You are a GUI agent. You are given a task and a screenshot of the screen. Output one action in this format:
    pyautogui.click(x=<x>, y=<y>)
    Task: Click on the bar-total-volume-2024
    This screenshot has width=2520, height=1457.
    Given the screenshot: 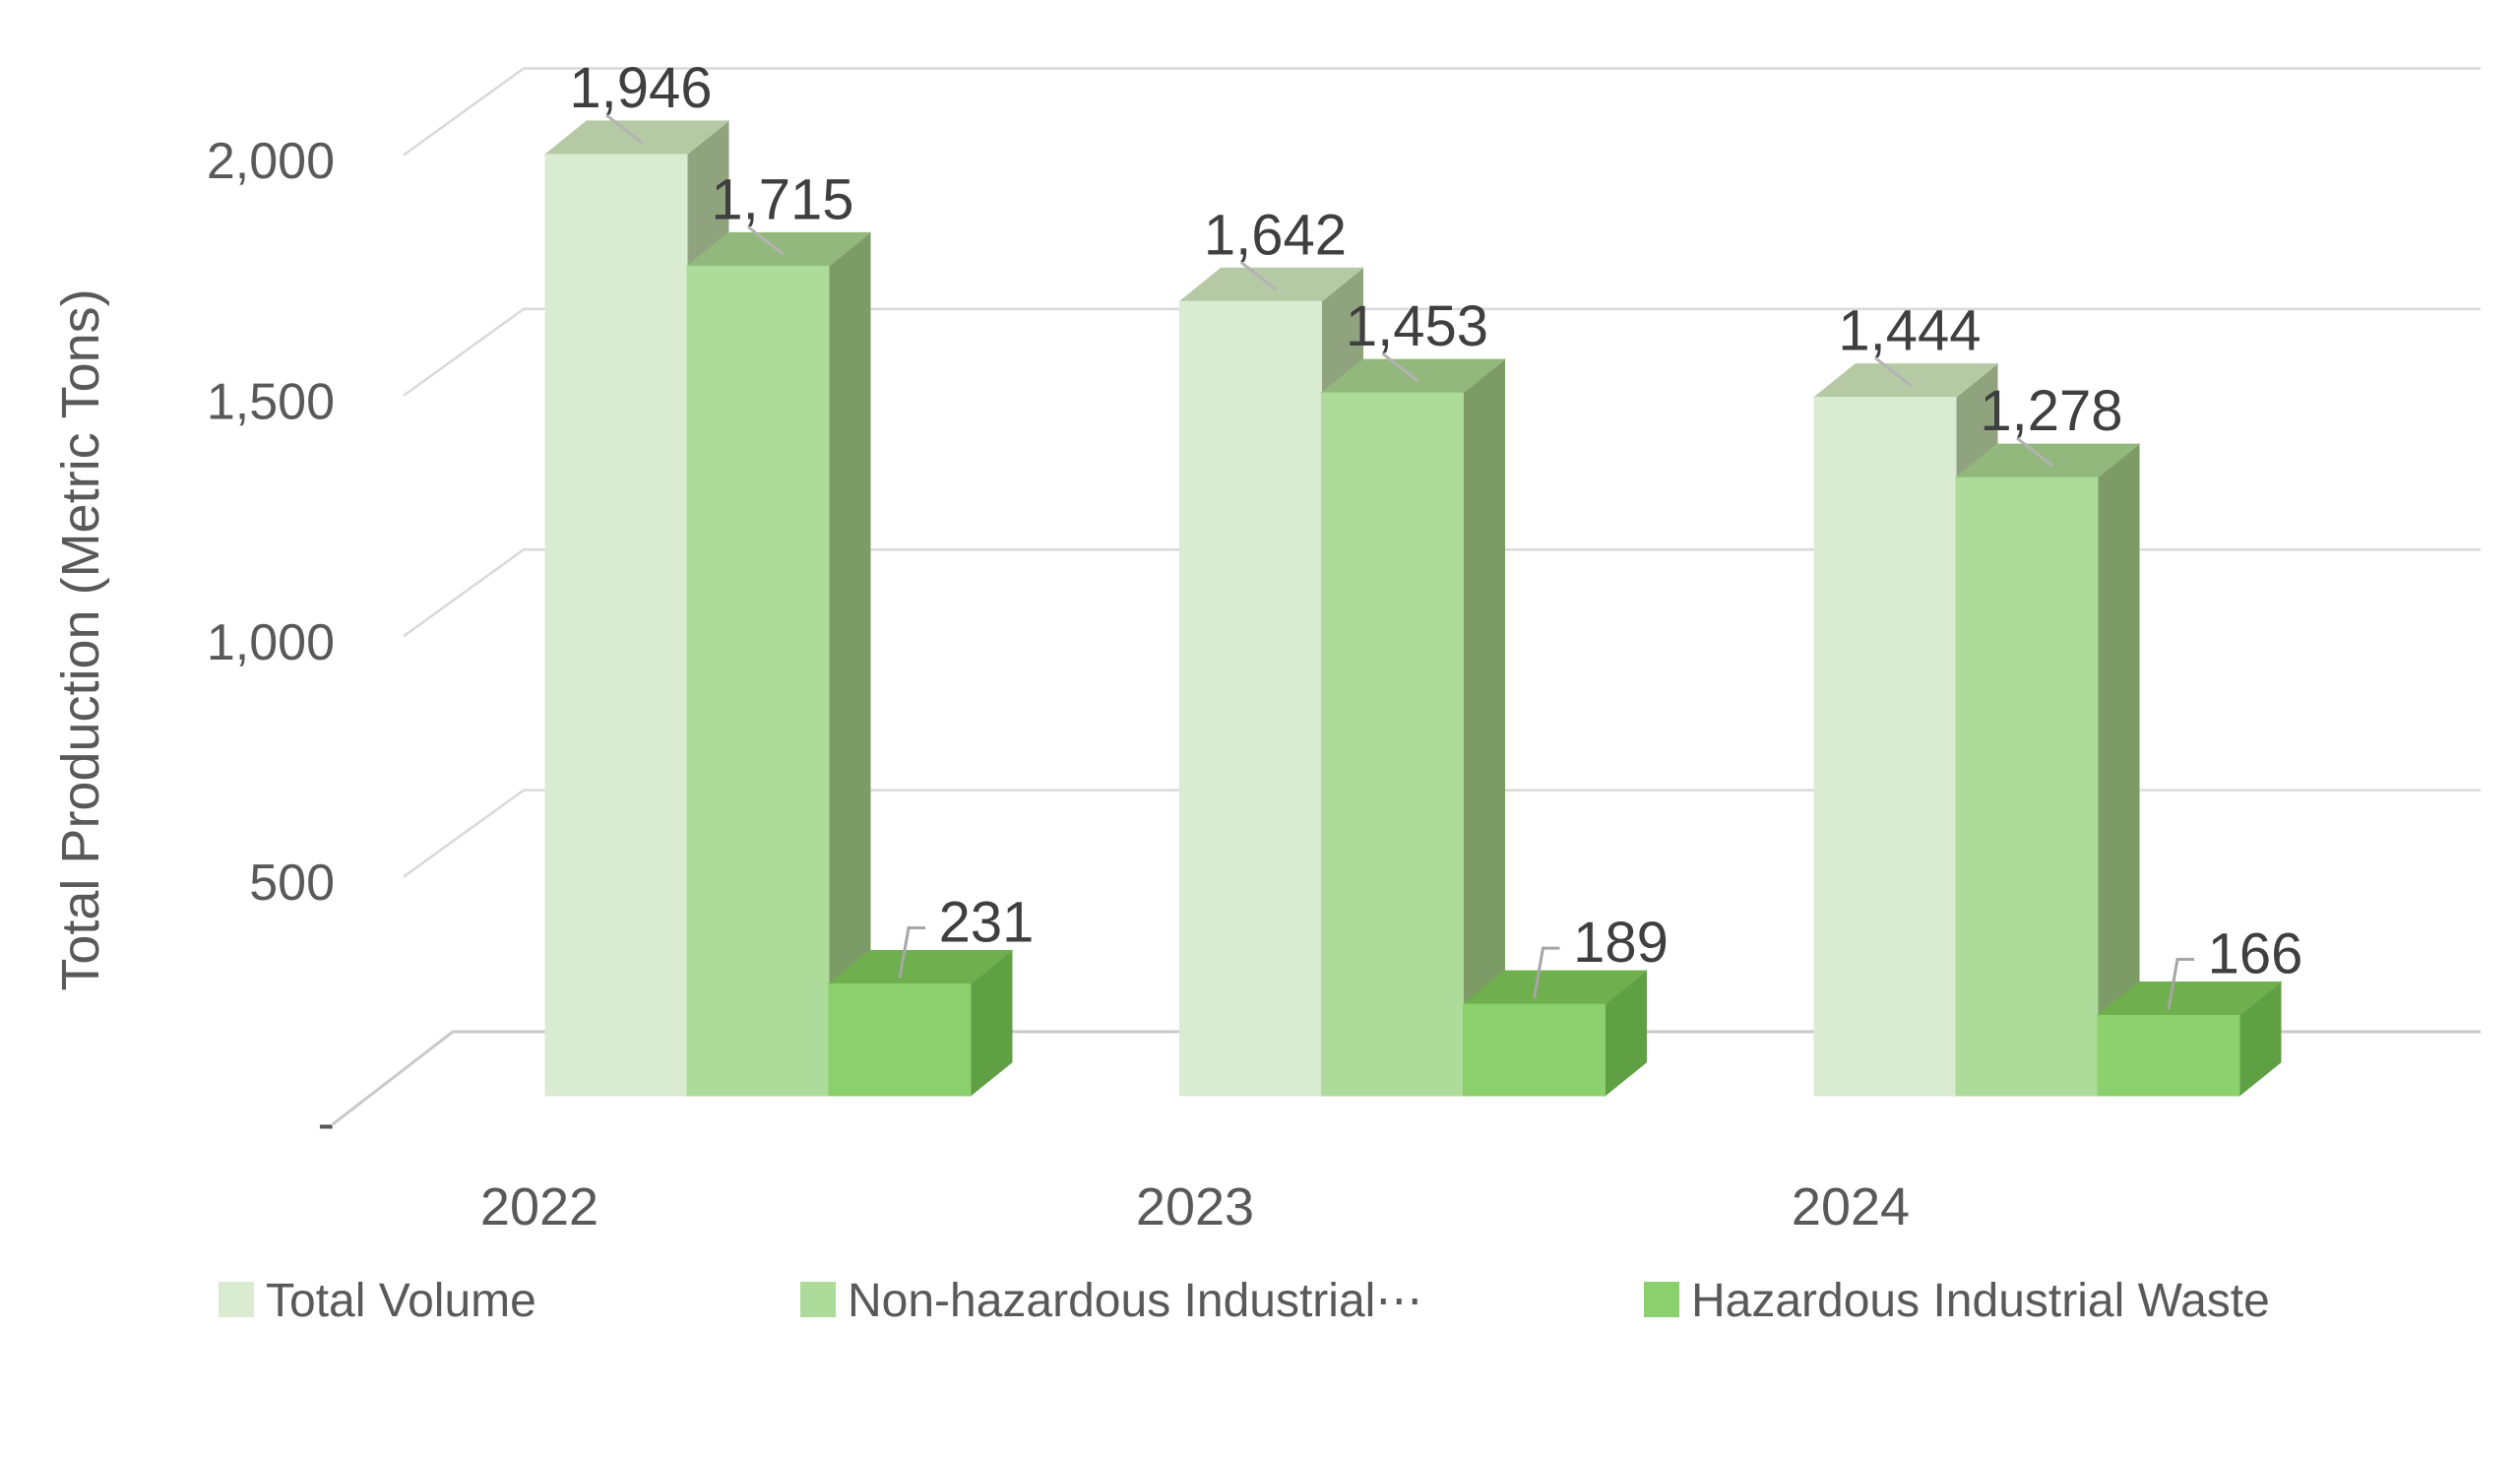 What is the action you would take?
    pyautogui.click(x=1905, y=730)
    